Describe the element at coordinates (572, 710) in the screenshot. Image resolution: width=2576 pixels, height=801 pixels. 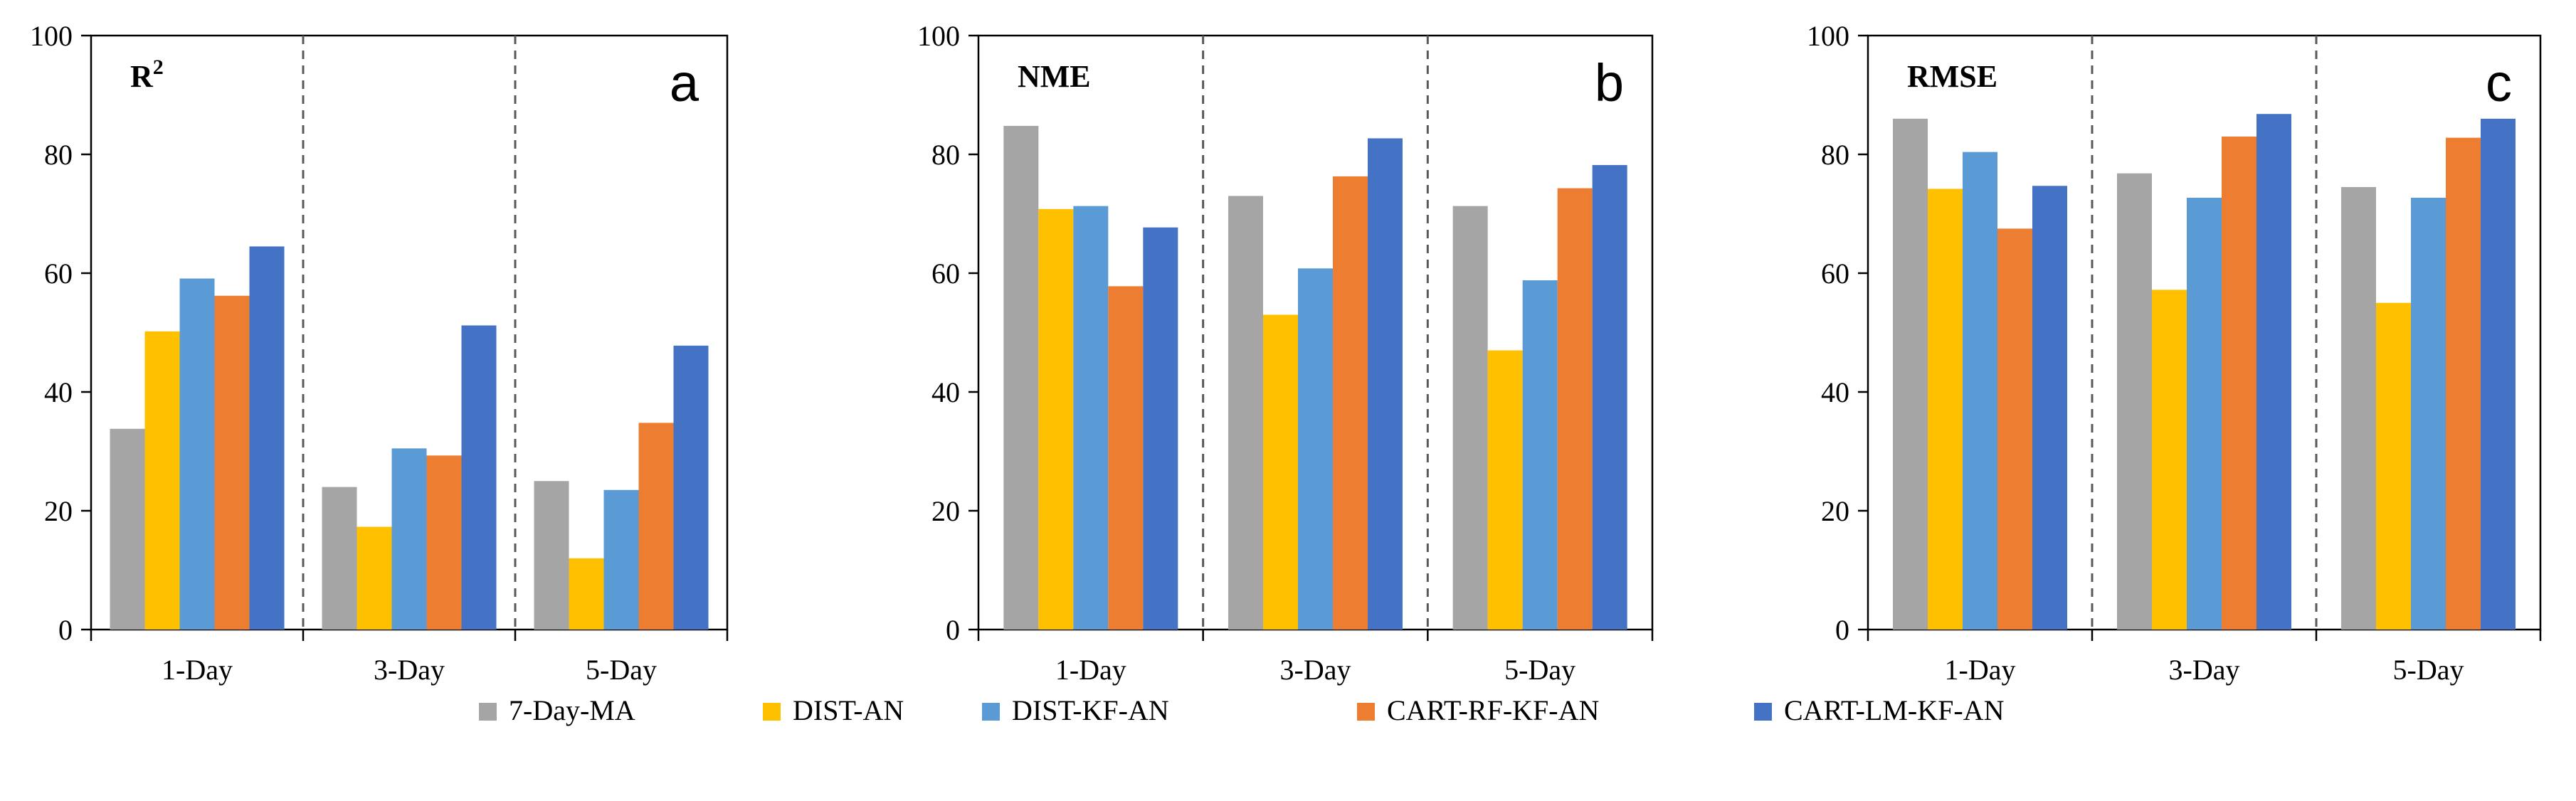
I see `legend-label: 7-Day-MA` at that location.